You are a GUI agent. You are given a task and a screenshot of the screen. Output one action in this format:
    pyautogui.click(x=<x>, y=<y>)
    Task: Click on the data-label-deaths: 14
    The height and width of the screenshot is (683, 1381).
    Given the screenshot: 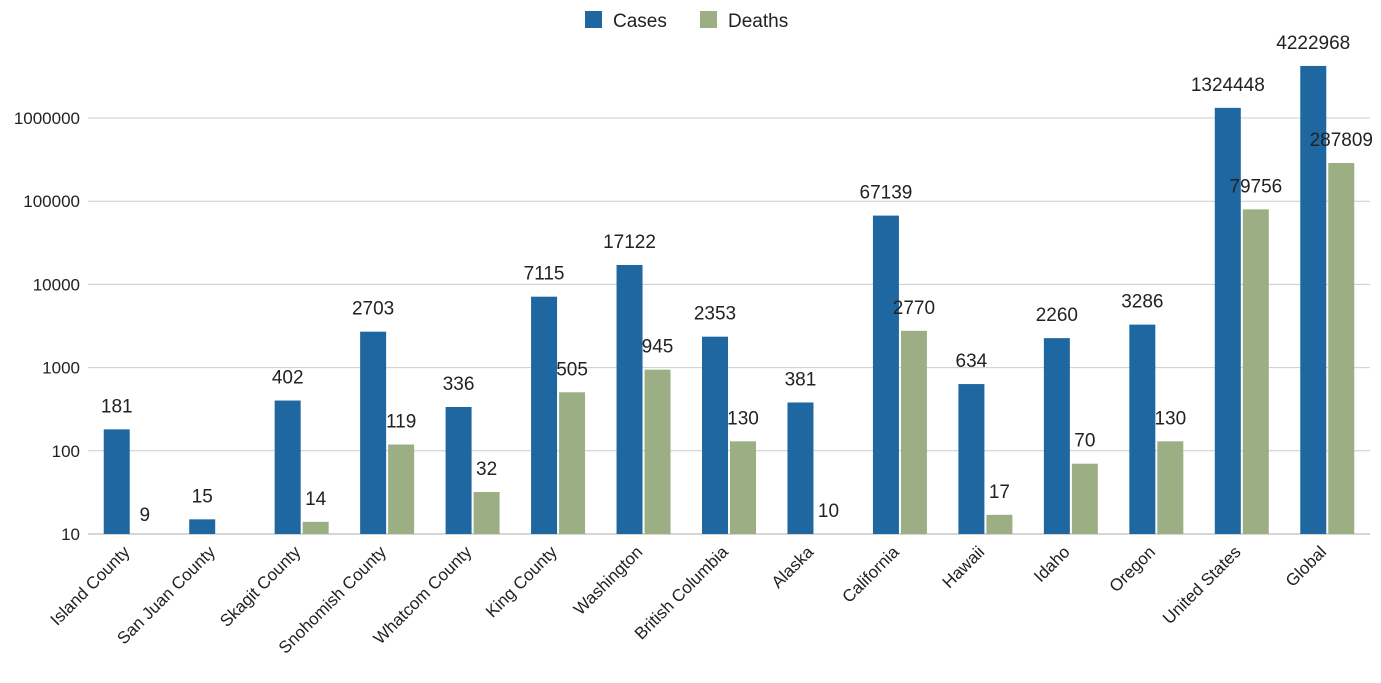 What is the action you would take?
    pyautogui.click(x=316, y=499)
    